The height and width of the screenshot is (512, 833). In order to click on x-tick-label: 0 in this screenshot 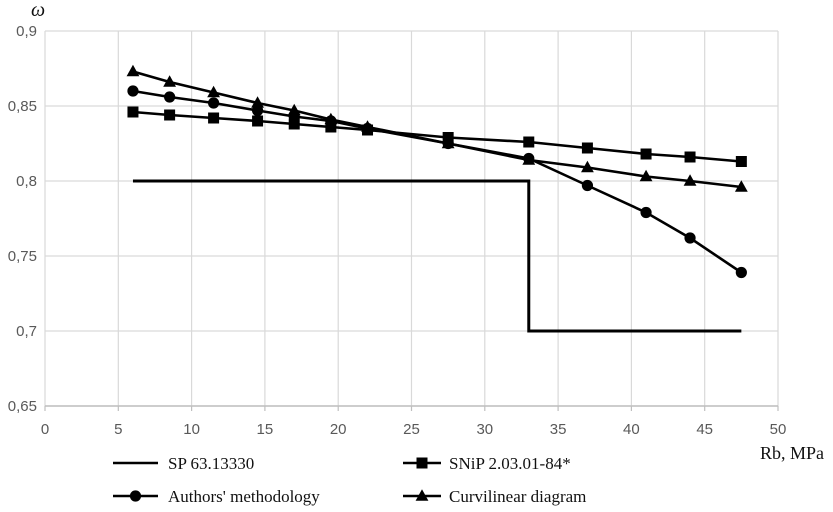, I will do `click(45, 429)`.